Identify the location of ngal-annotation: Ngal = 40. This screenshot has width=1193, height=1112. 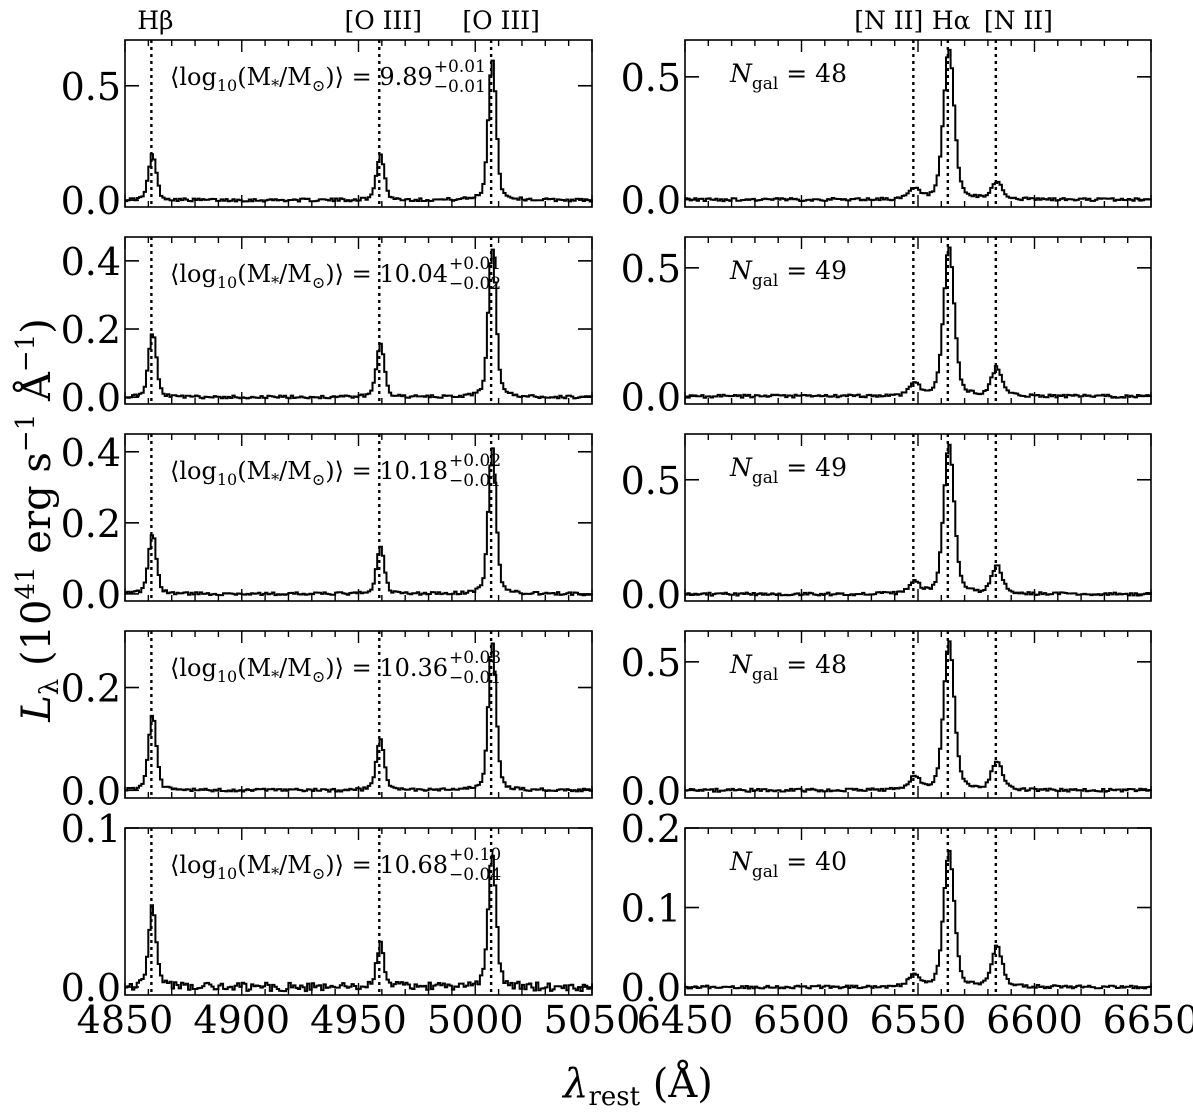
(788, 864).